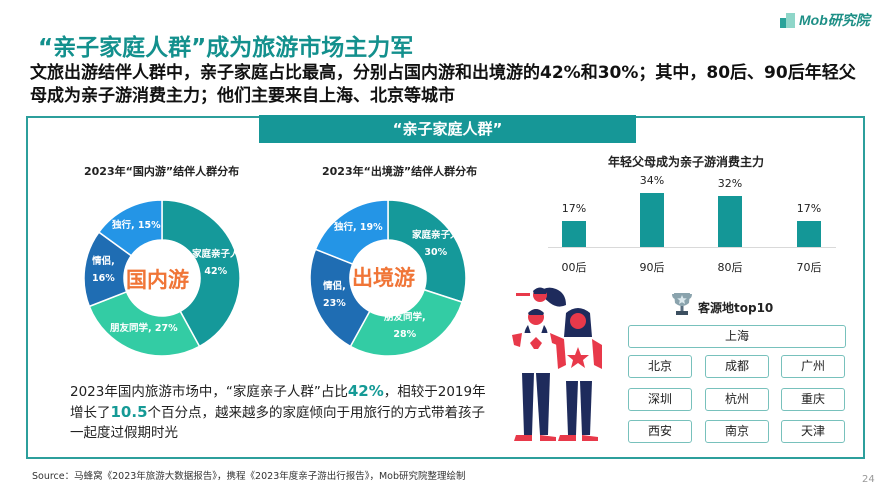  What do you see at coordinates (737, 366) in the screenshot?
I see `city-item: 成都` at bounding box center [737, 366].